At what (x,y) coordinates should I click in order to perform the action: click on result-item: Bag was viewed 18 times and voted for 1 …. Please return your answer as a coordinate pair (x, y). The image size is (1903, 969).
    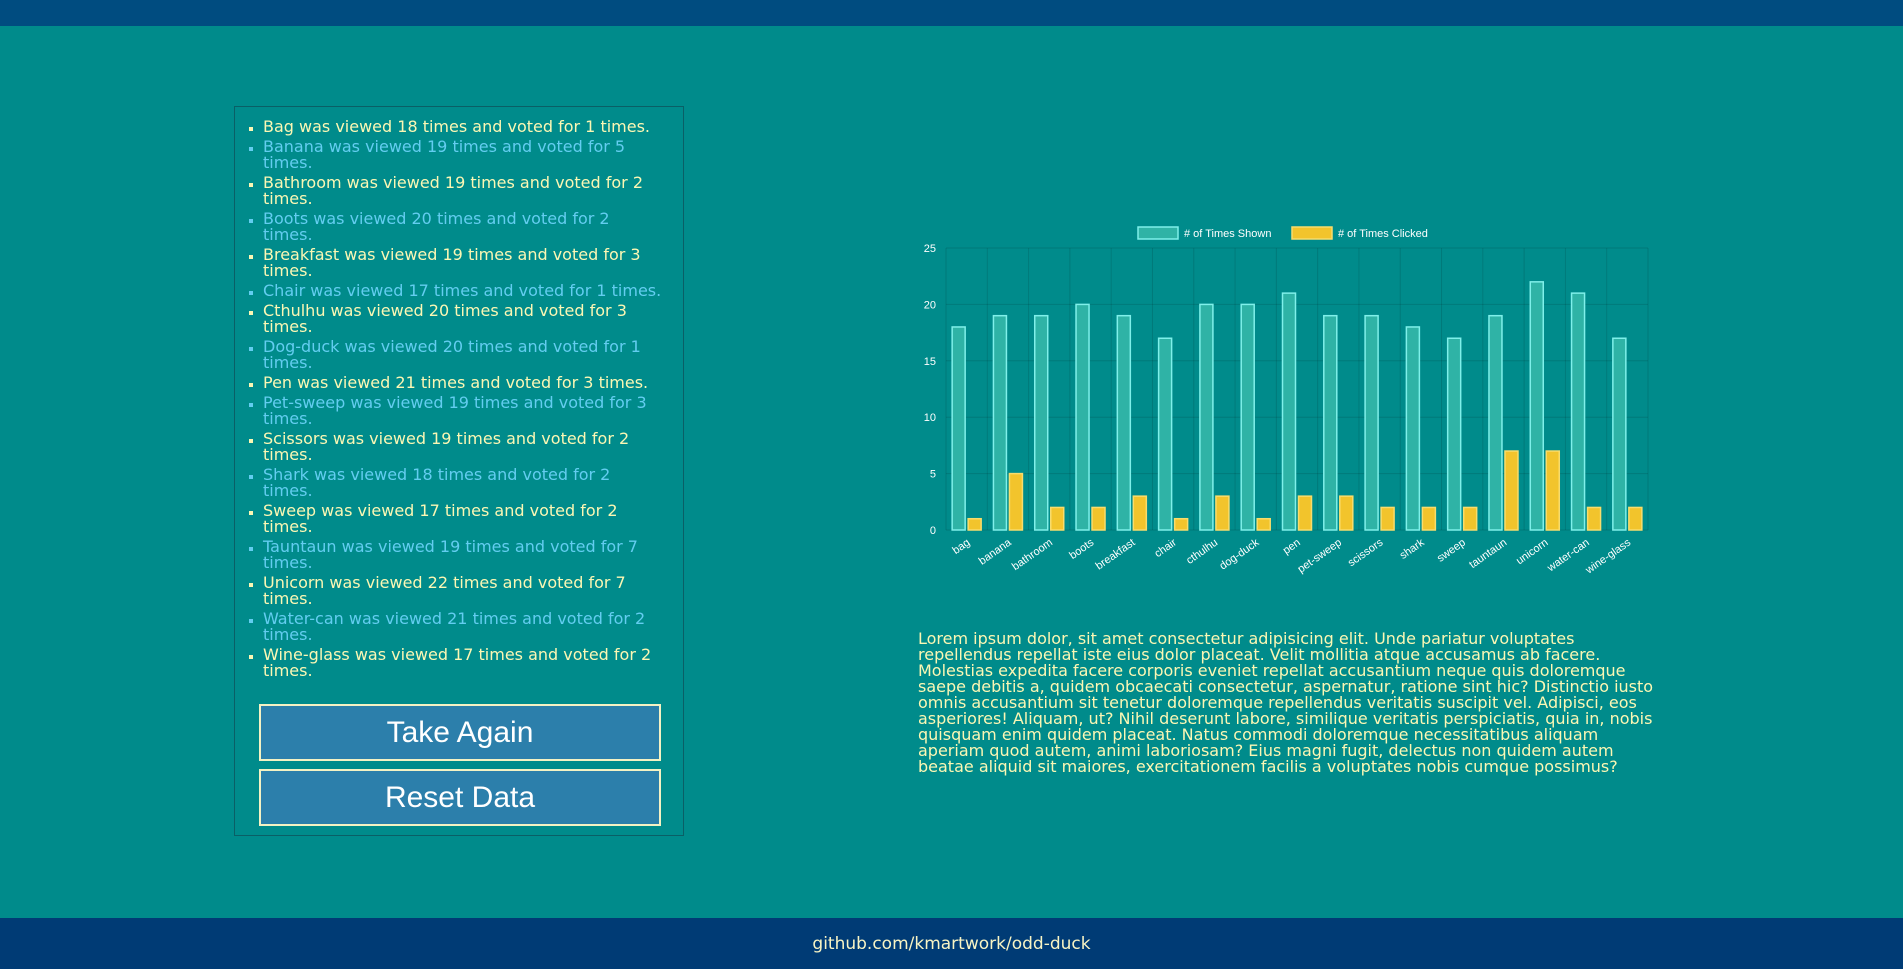
    Looking at the image, I should click on (463, 127).